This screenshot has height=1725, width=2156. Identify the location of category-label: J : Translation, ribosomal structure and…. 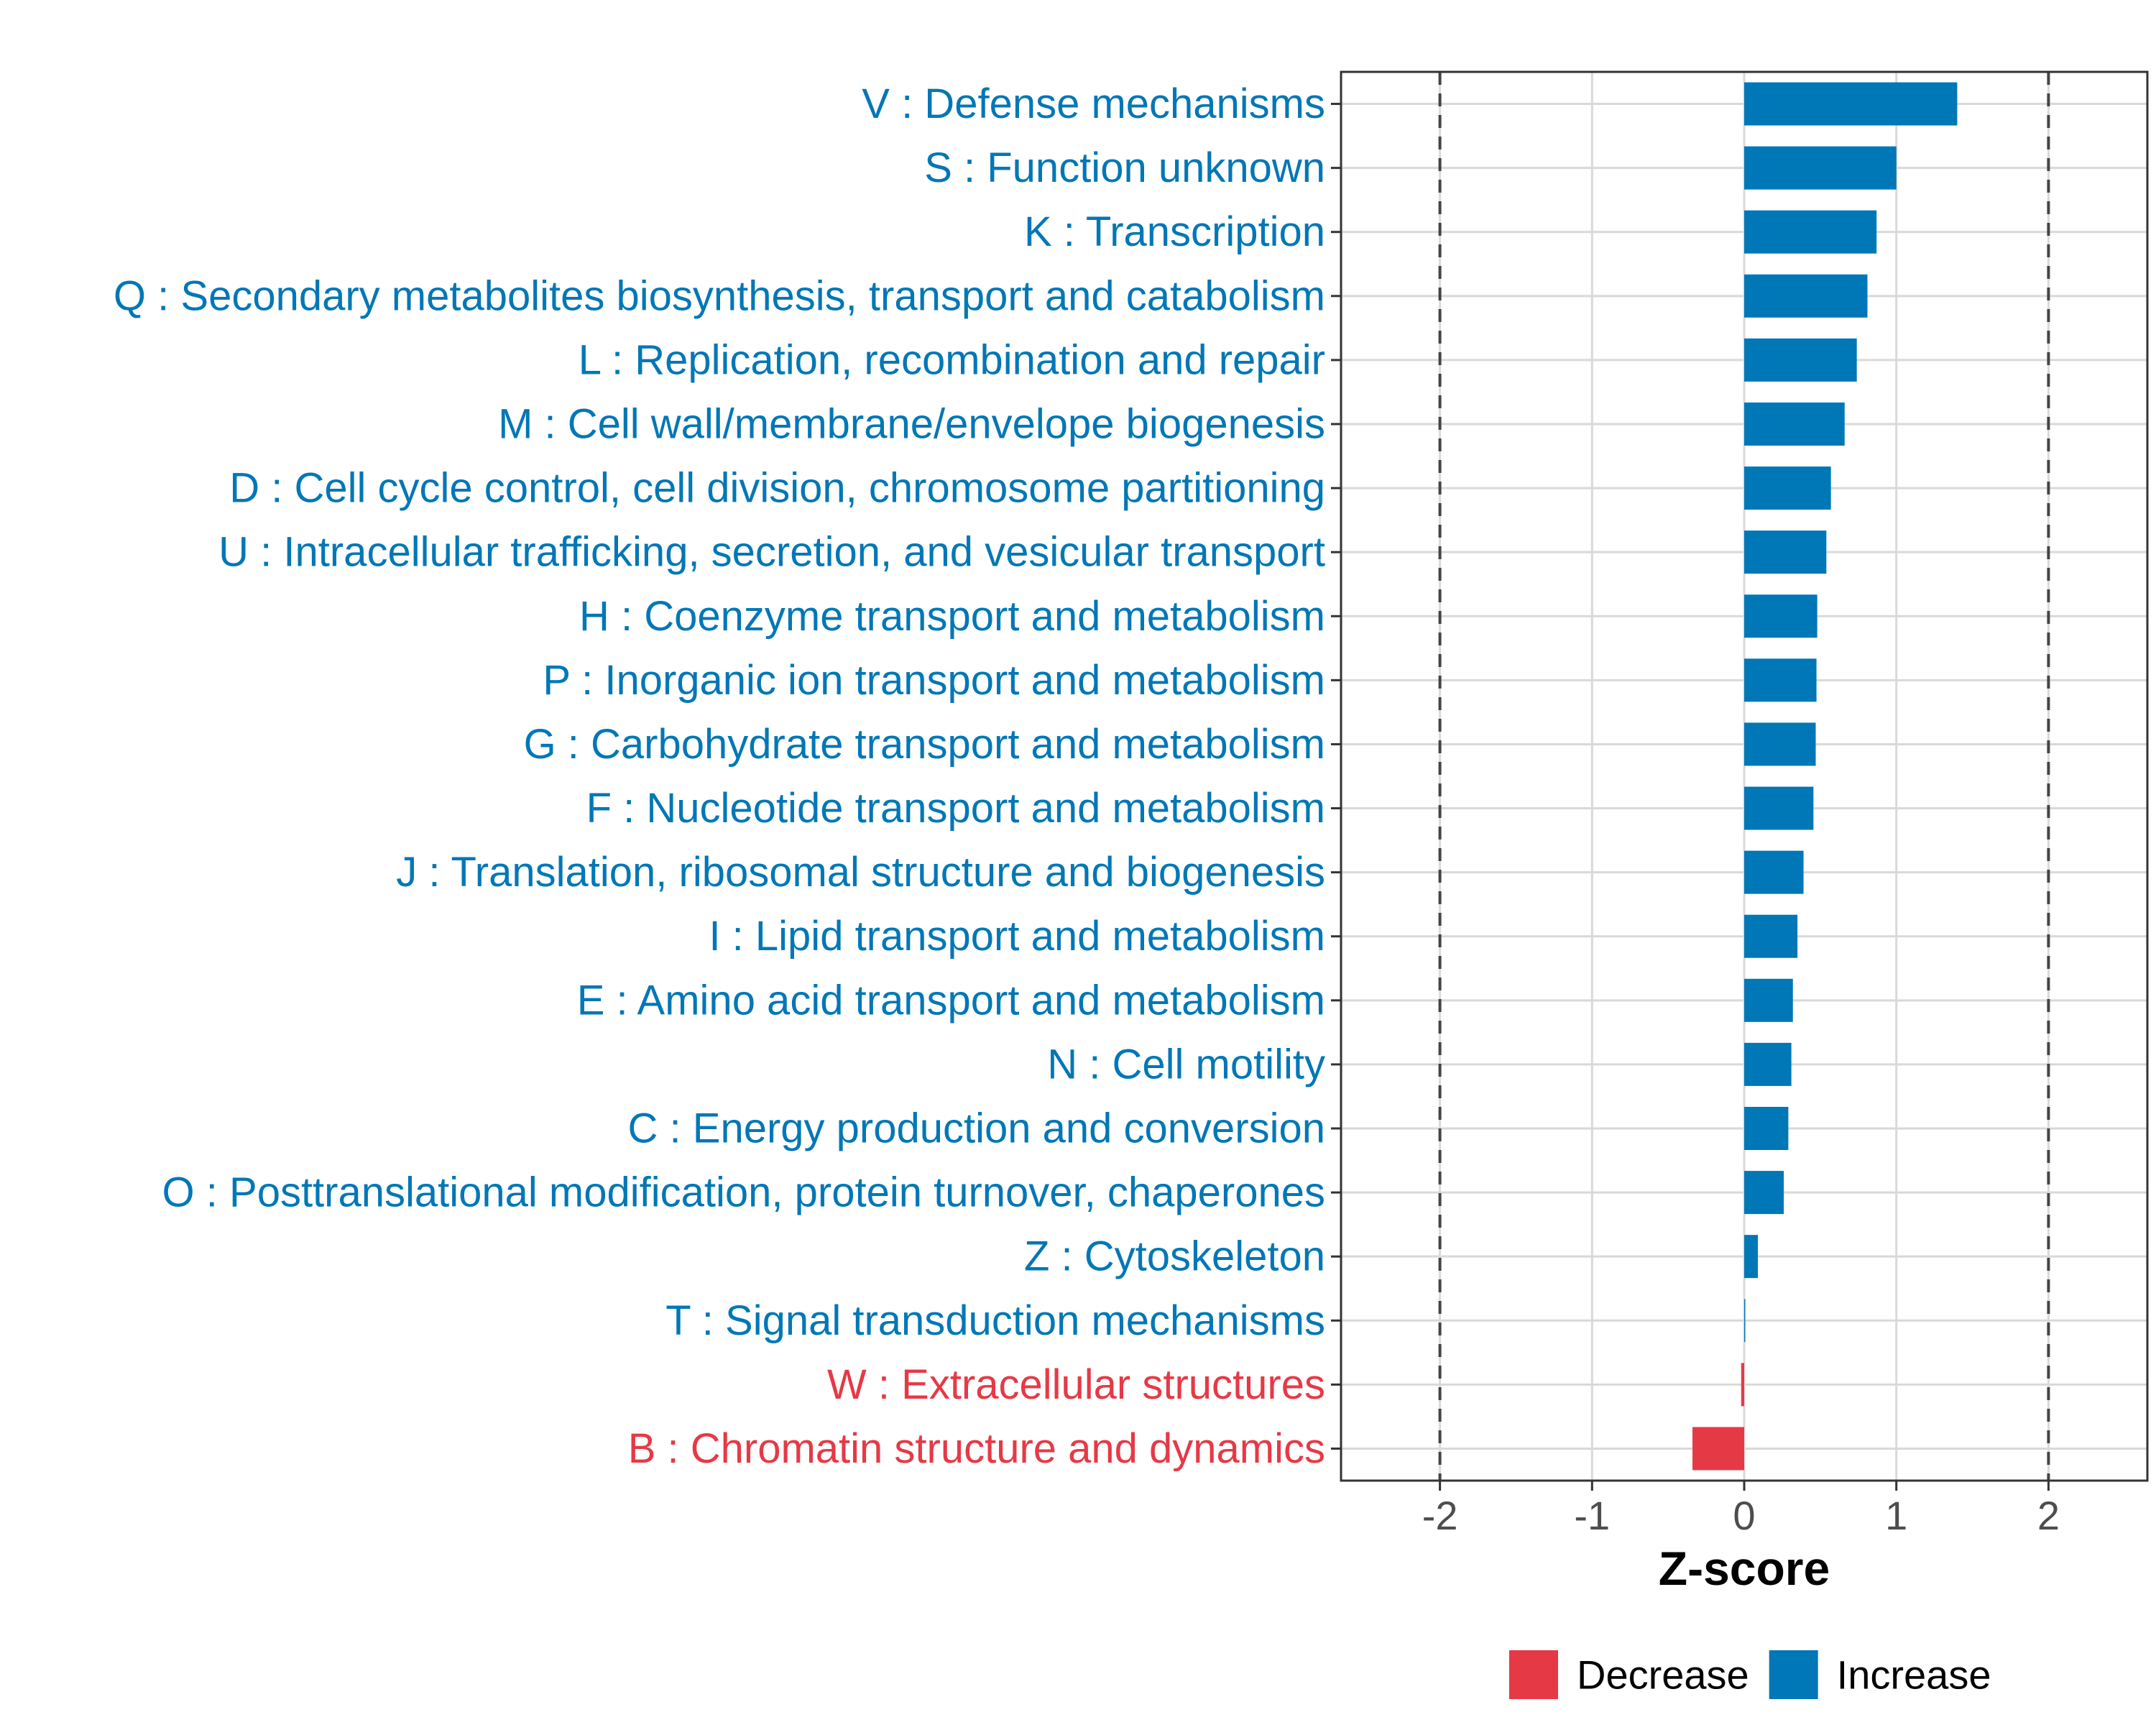
(861, 872).